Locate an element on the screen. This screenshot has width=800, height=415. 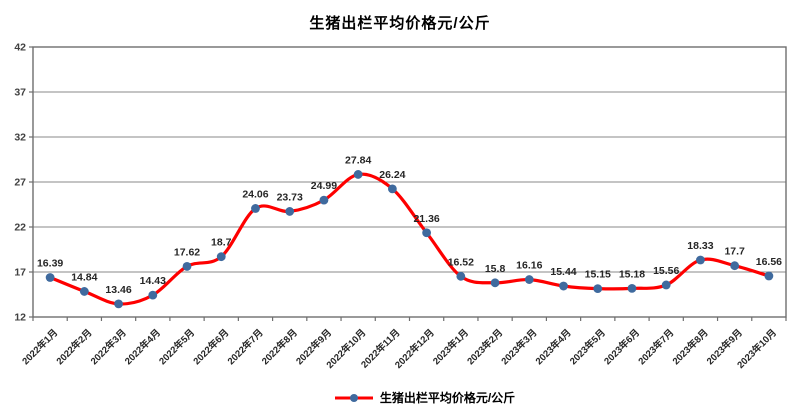
data-label: 26.24 is located at coordinates (392, 175).